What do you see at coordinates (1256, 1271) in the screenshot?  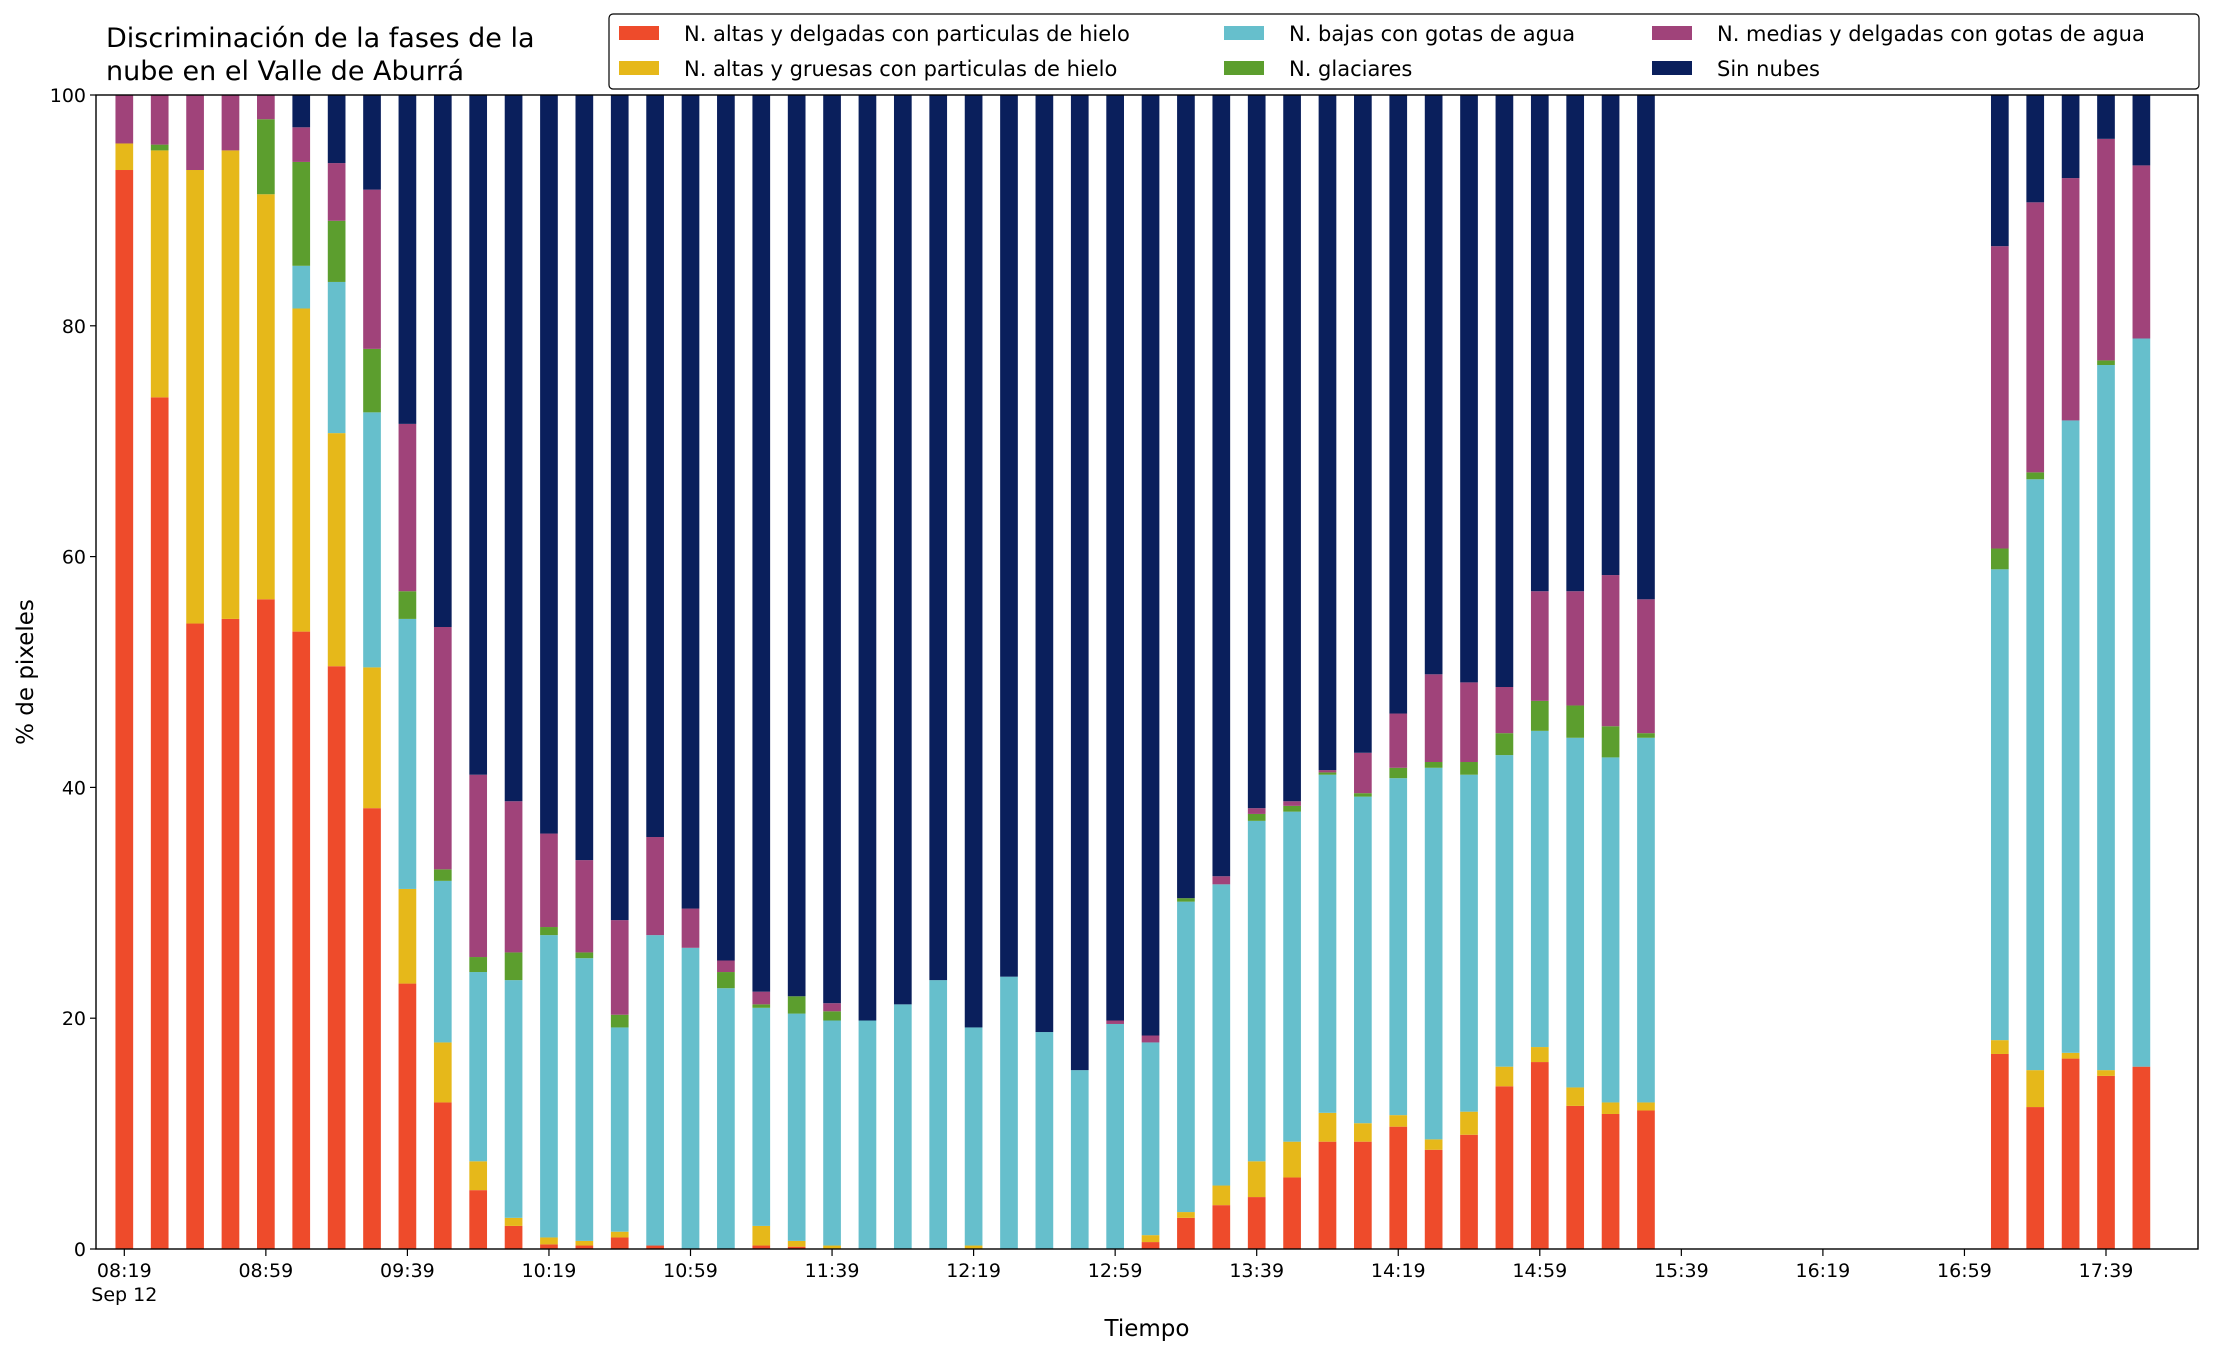 I see `x-tick-label: 13:39` at bounding box center [1256, 1271].